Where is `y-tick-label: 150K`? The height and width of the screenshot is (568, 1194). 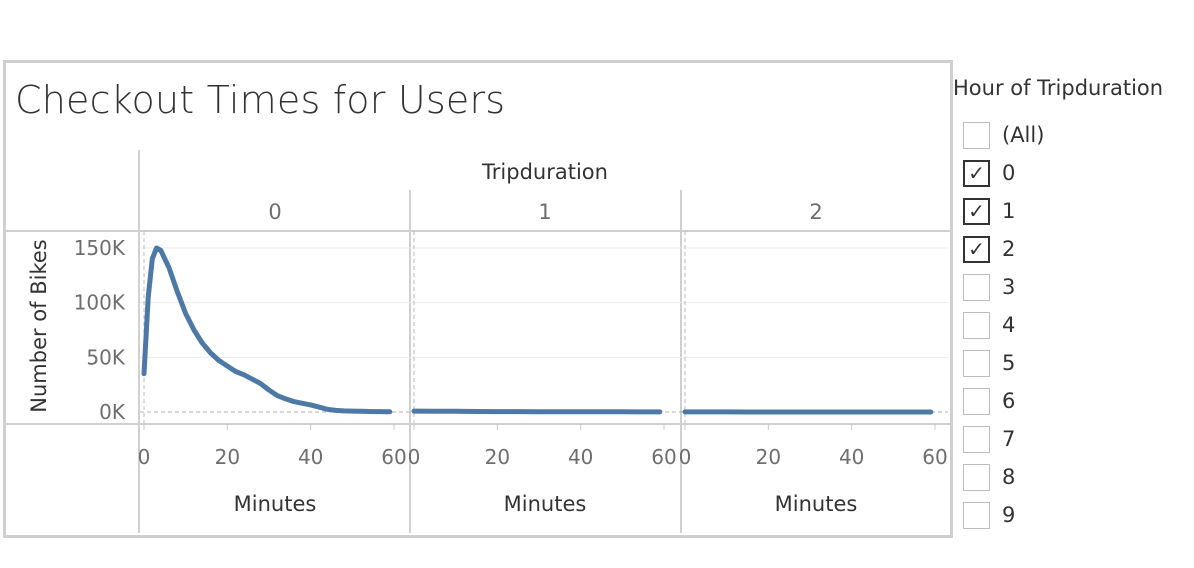
y-tick-label: 150K is located at coordinates (100, 248).